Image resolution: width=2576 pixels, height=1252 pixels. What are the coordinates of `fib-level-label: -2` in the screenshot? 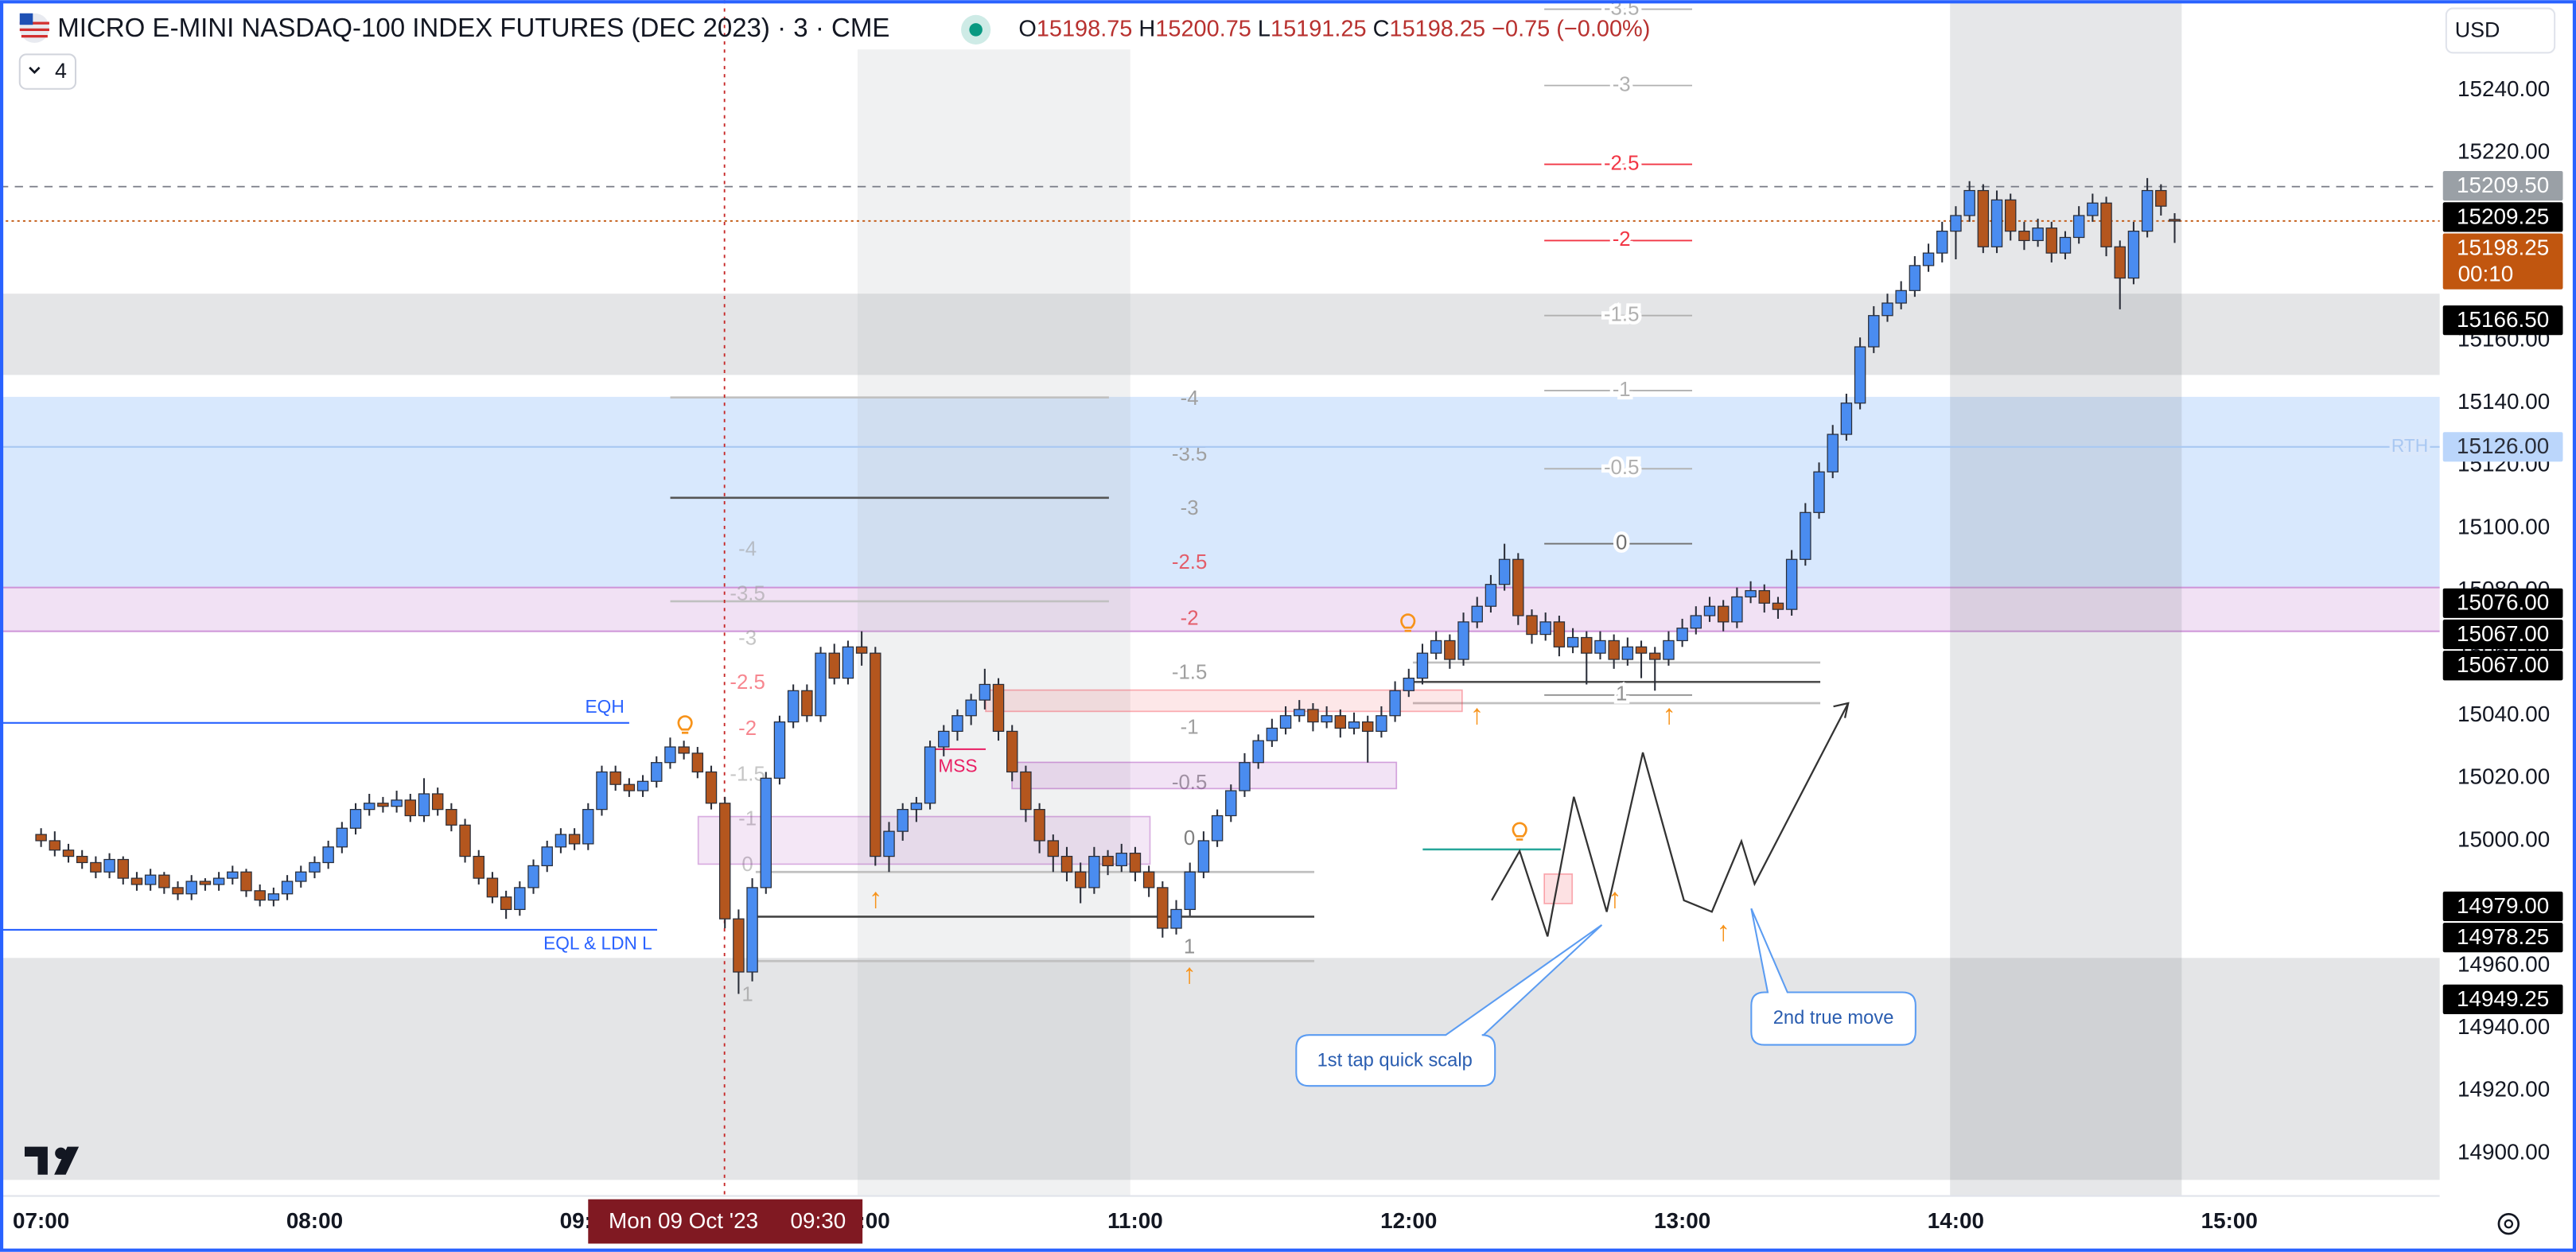 It's located at (748, 728).